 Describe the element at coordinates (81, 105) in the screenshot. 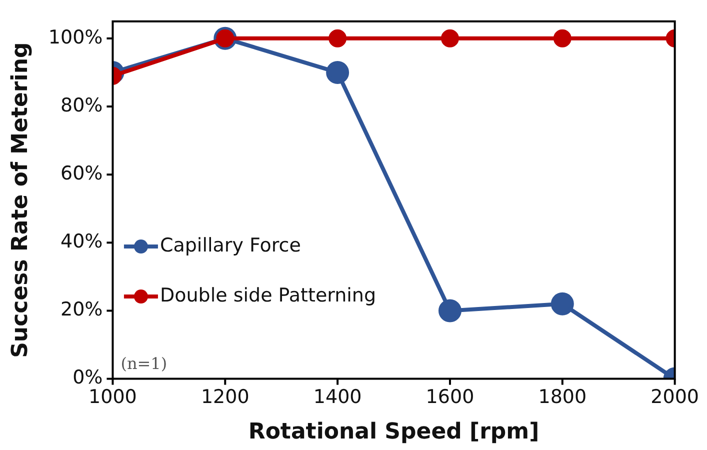

I see `y-tick-label: 80%` at that location.